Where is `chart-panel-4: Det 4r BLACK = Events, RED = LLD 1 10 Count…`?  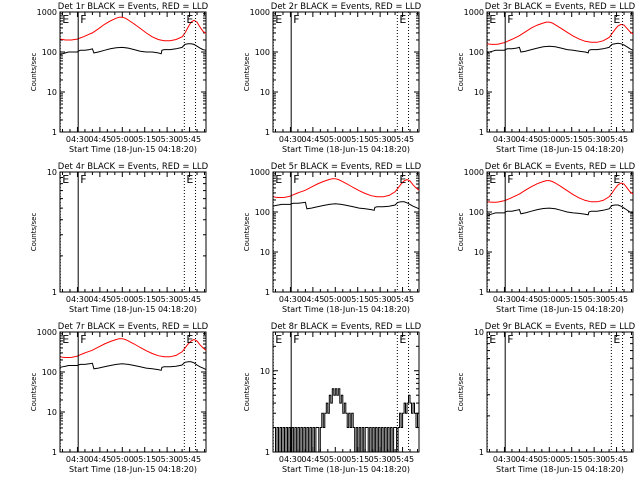 chart-panel-4: Det 4r BLACK = Events, RED = LLD 1 10 Count… is located at coordinates (119, 238).